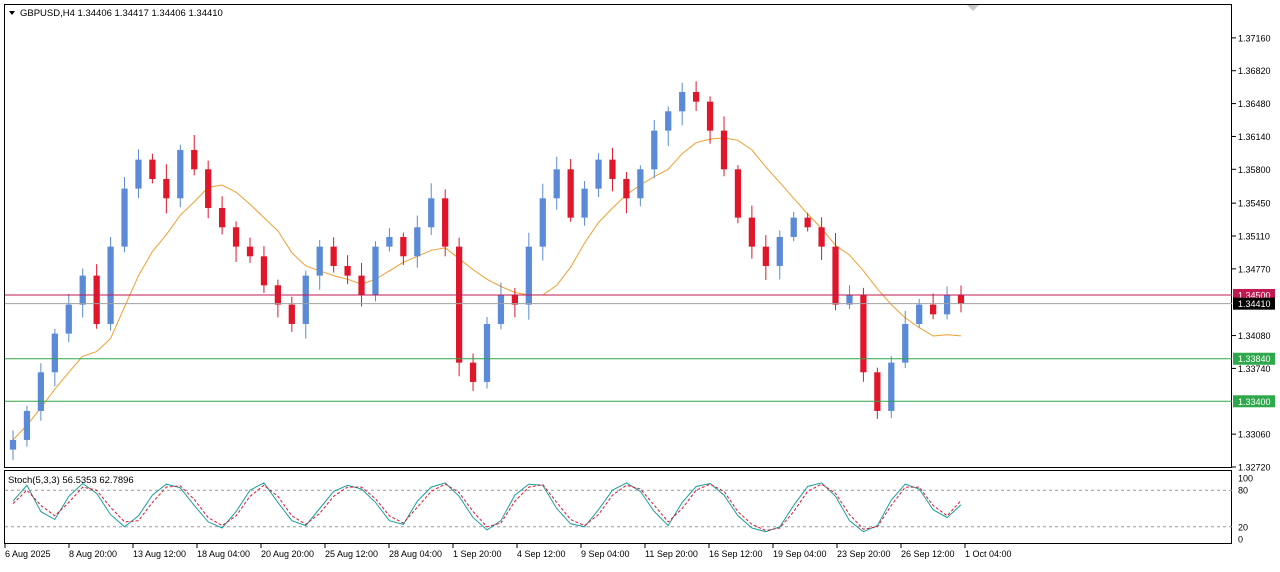 This screenshot has width=1280, height=572. I want to click on stoch-info-text: Stoch(5,3,3) 56.5353 62.7896, so click(71, 480).